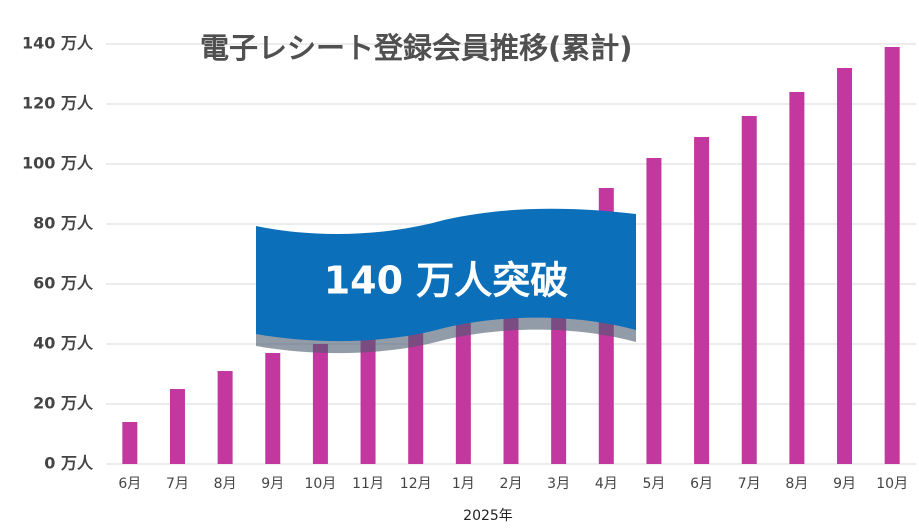 The width and height of the screenshot is (919, 528). Describe the element at coordinates (606, 484) in the screenshot. I see `x-tick-label: 4月` at that location.